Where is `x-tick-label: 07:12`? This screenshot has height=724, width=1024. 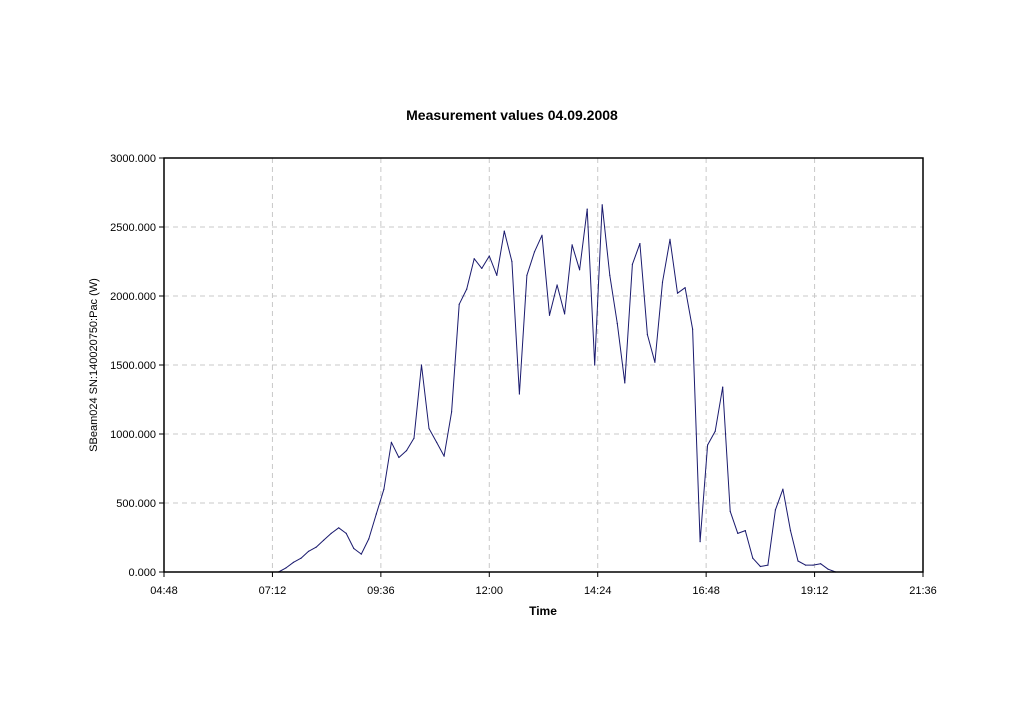 x-tick-label: 07:12 is located at coordinates (273, 591).